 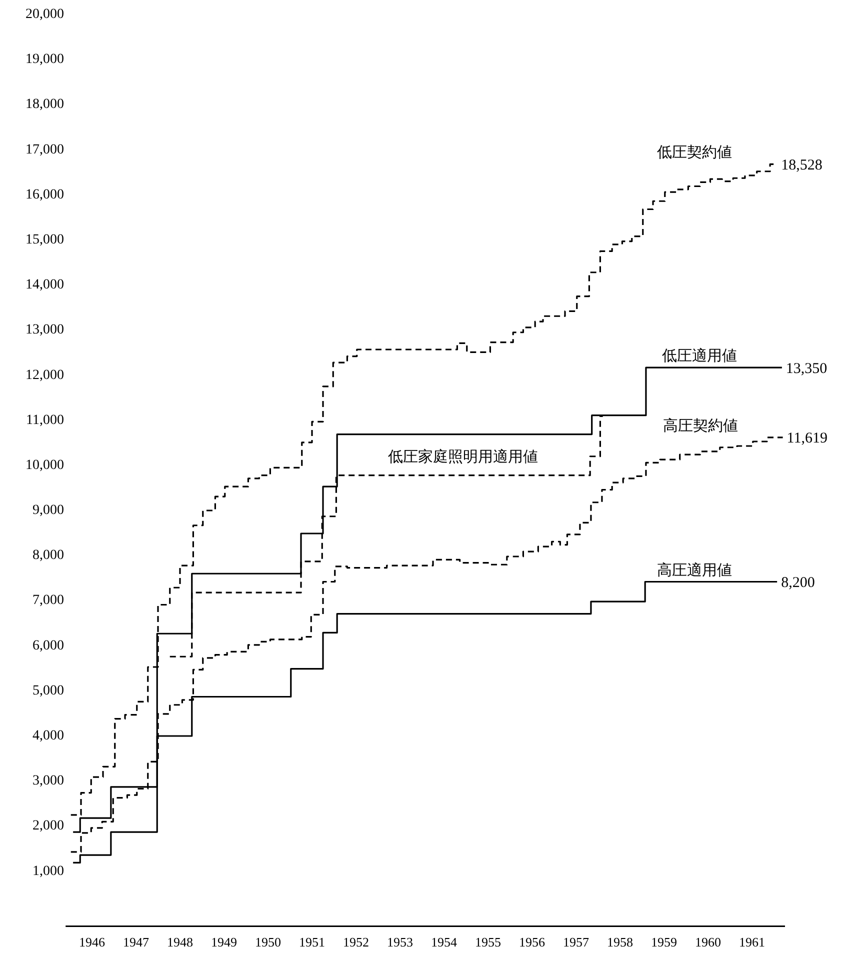 What do you see at coordinates (48, 871) in the screenshot?
I see `y-tick-label: 1,000` at bounding box center [48, 871].